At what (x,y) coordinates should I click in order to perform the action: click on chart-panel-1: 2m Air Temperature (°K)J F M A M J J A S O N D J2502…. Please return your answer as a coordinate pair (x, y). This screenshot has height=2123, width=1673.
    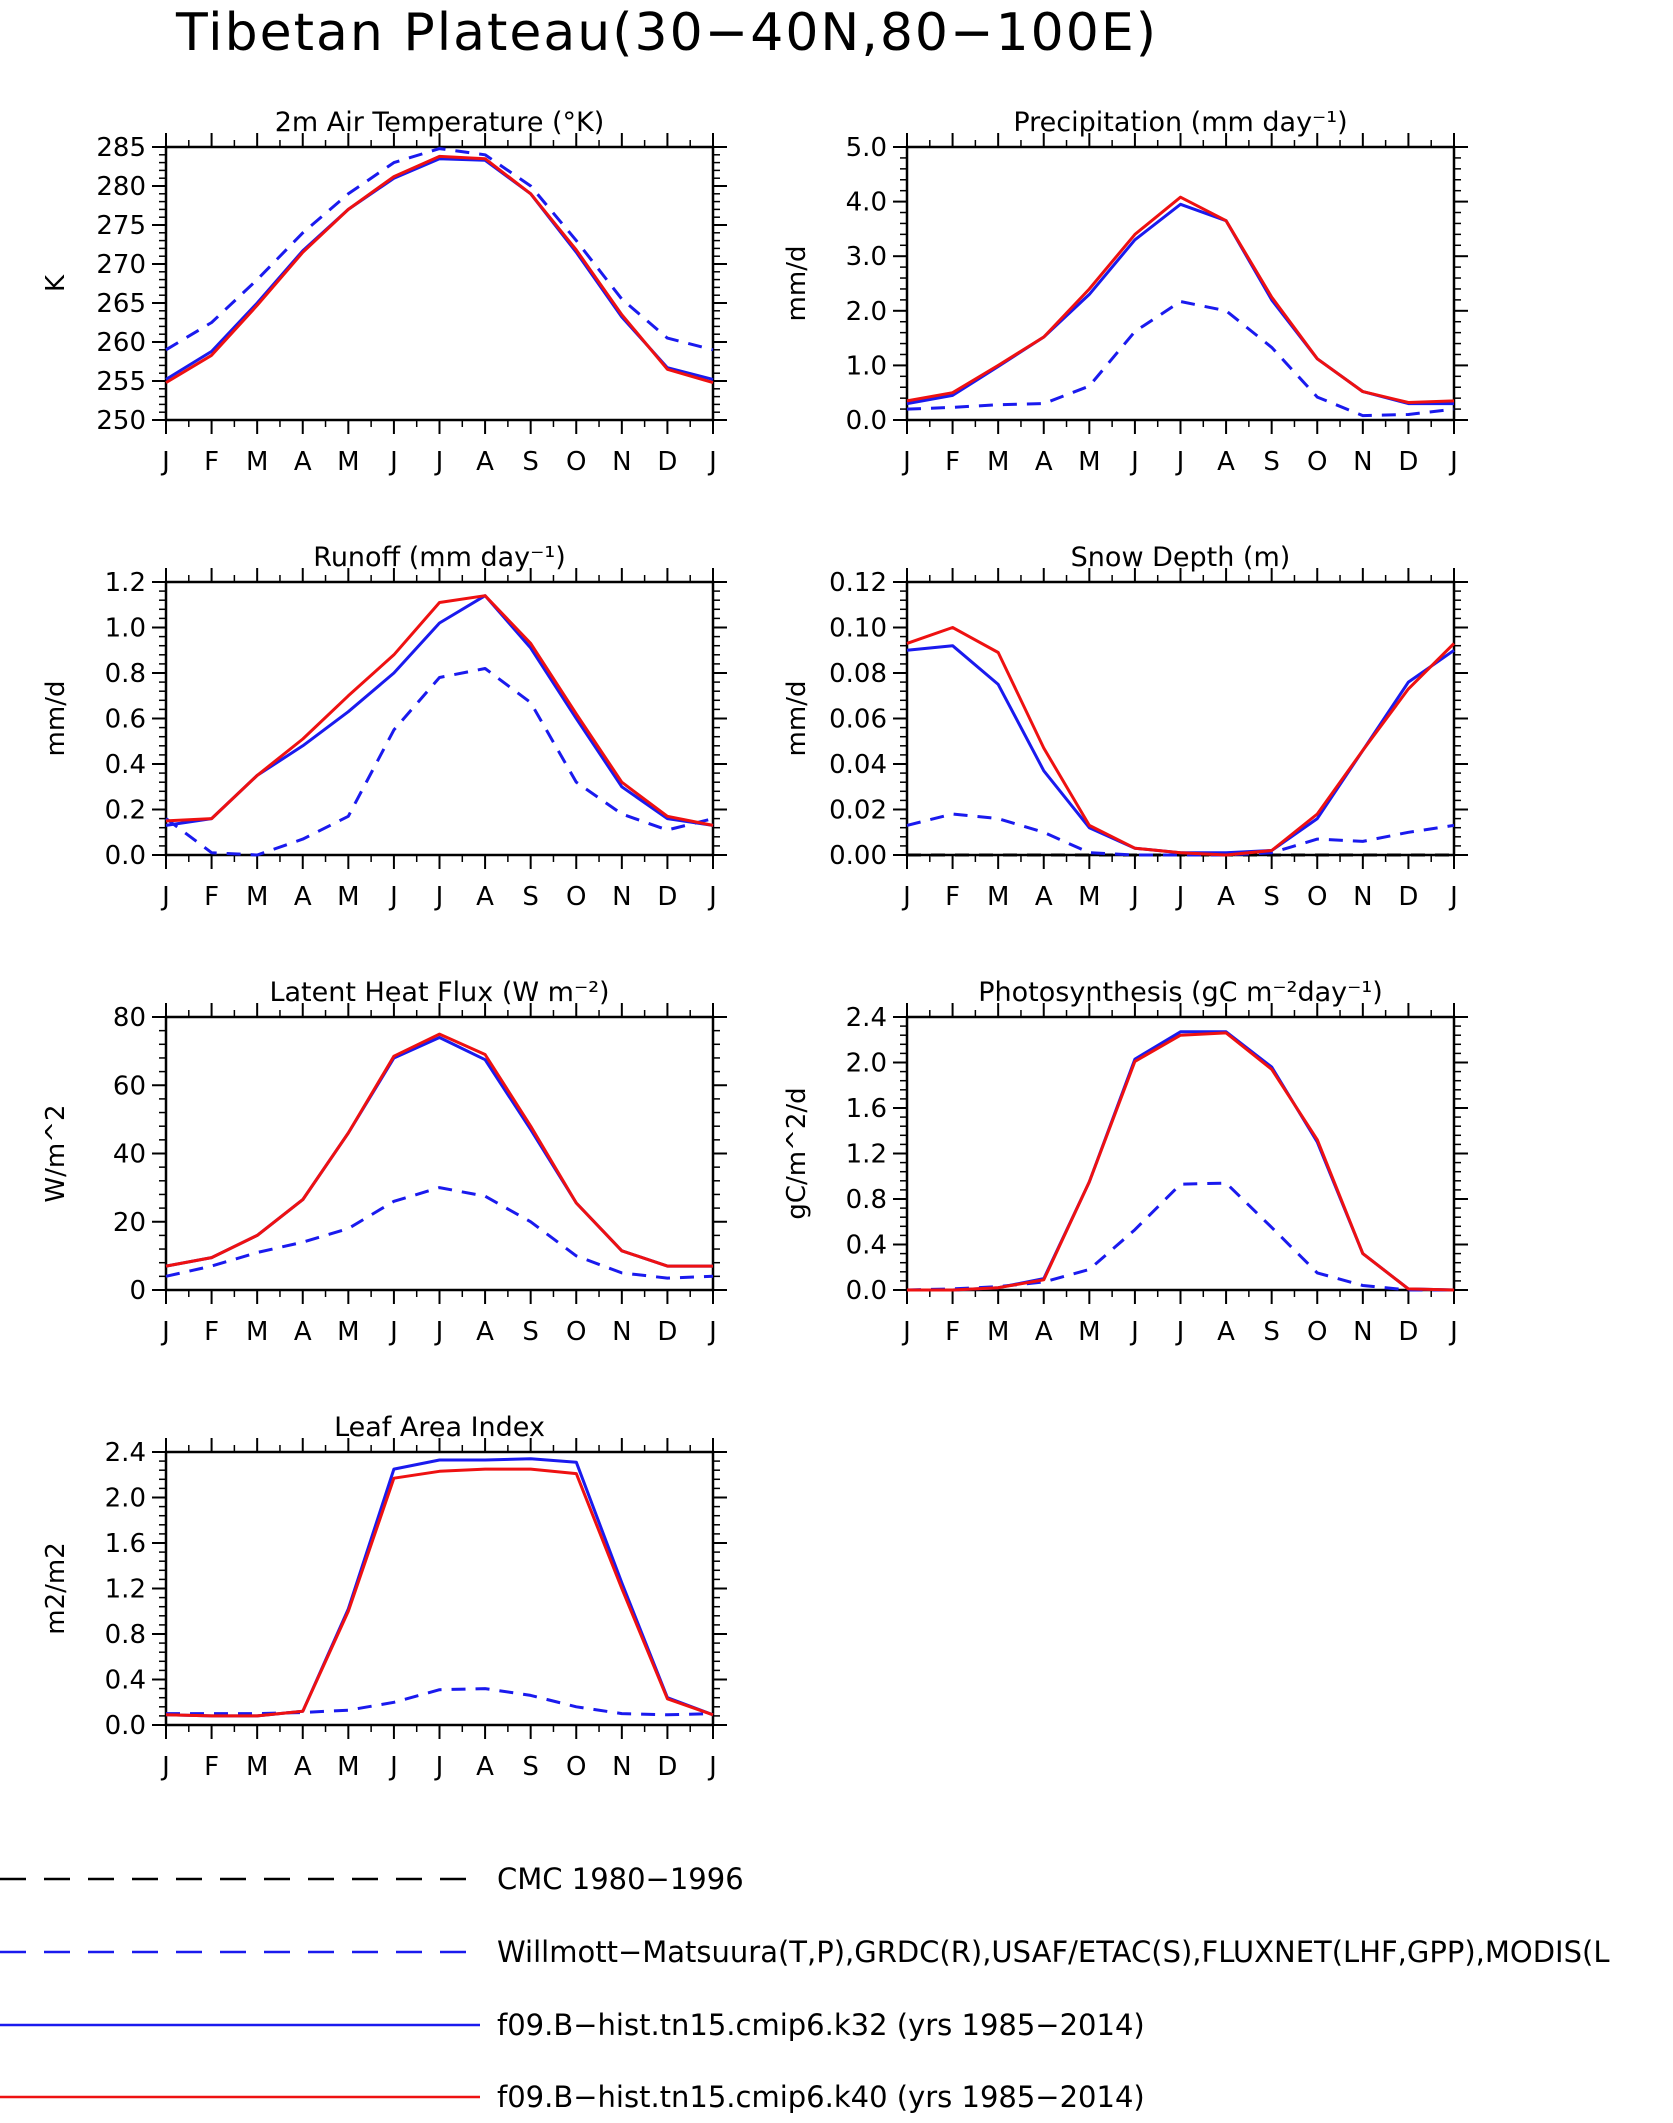
    Looking at the image, I should click on (384, 292).